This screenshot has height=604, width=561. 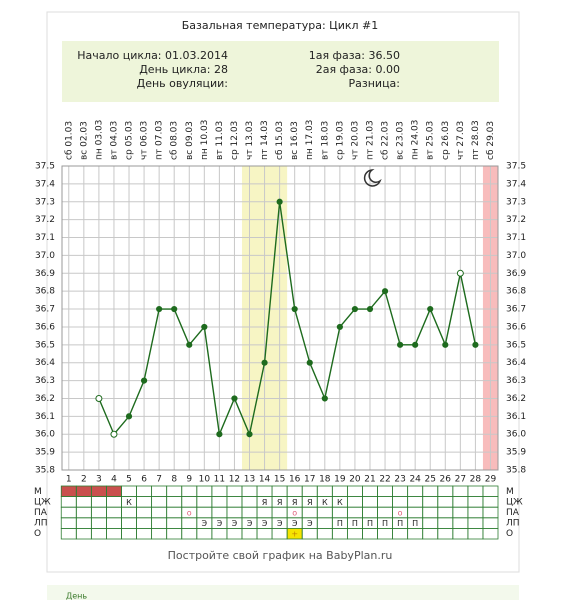 What do you see at coordinates (370, 140) in the screenshot?
I see `date-header: пт 21.03` at bounding box center [370, 140].